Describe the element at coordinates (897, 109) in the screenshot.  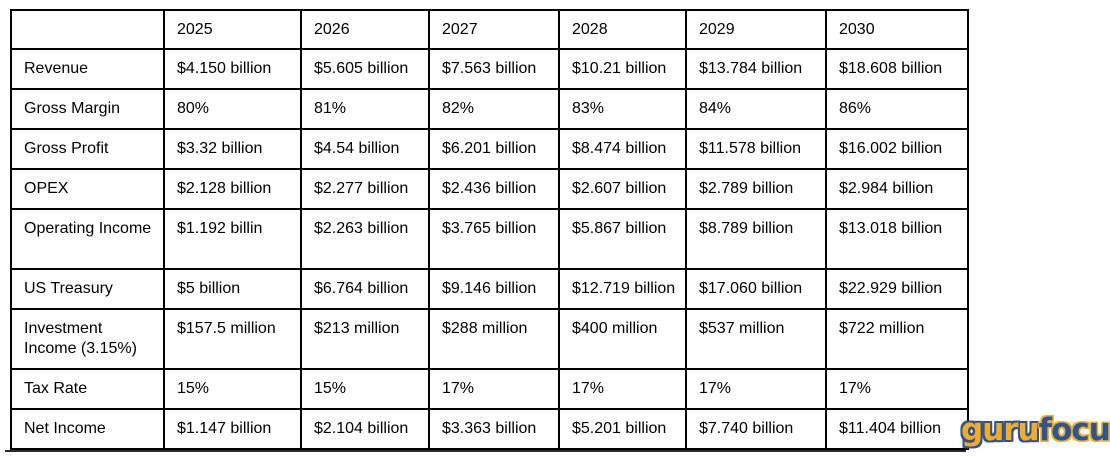
I see `table-cell: 86%` at that location.